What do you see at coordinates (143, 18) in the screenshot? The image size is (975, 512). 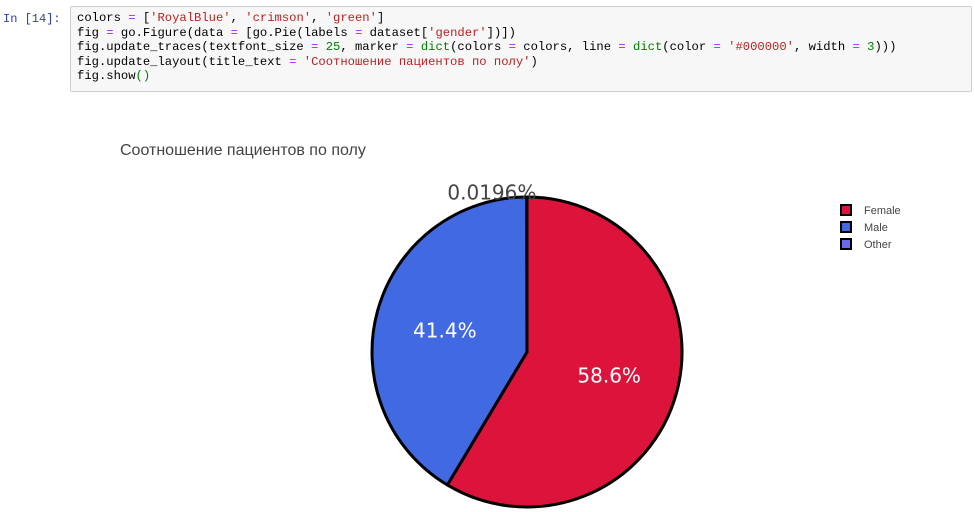 I see `code-token: [` at bounding box center [143, 18].